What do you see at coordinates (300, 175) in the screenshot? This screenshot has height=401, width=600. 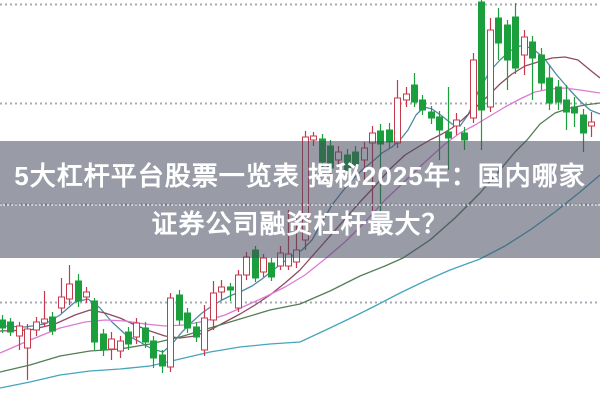 I see `headline-line-1: 5大杠杆平台股票一览表 揭秘2025年：国内哪家` at bounding box center [300, 175].